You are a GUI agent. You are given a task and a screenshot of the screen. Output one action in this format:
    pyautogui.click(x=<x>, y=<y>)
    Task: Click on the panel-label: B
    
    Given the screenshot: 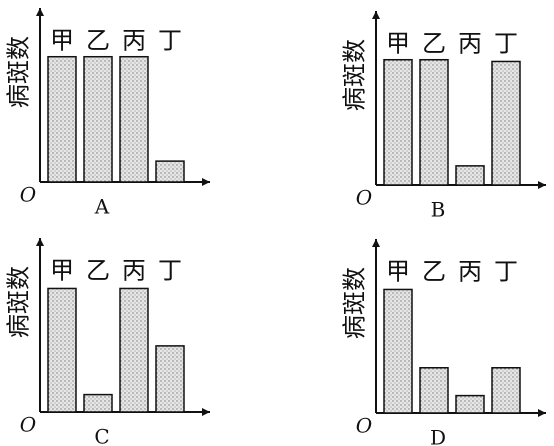 What is the action you would take?
    pyautogui.click(x=438, y=210)
    